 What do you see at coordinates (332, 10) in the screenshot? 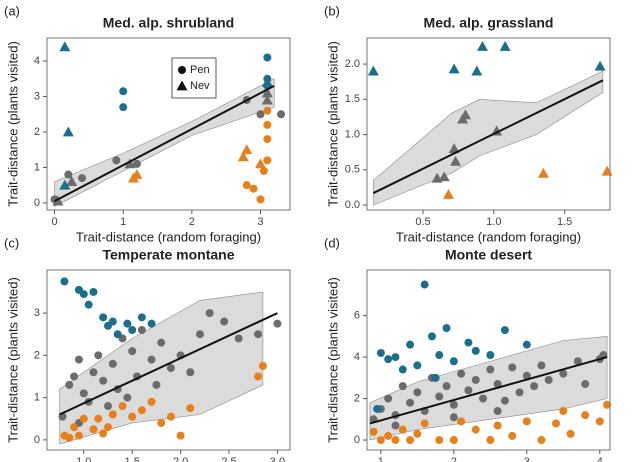
I see `panel-label: (b)` at bounding box center [332, 10].